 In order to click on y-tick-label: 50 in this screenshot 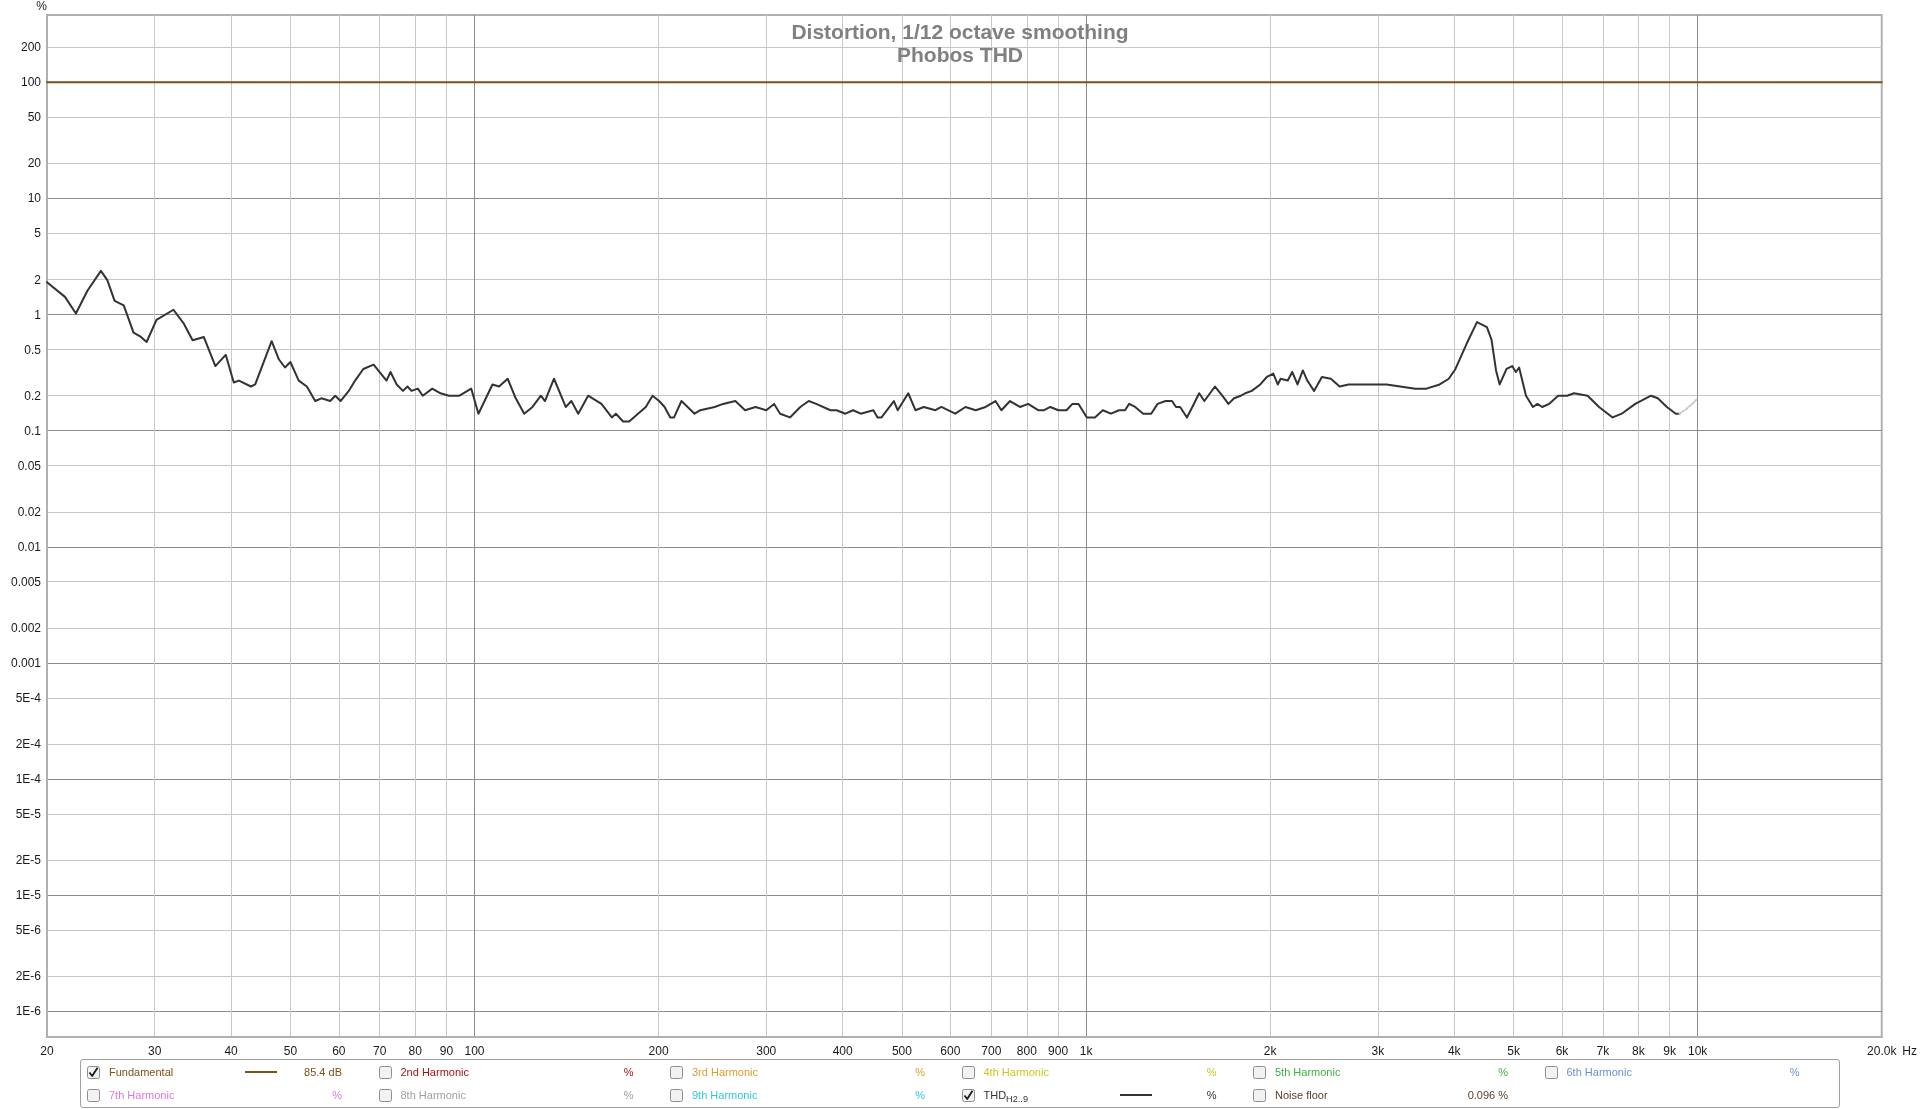, I will do `click(34, 117)`.